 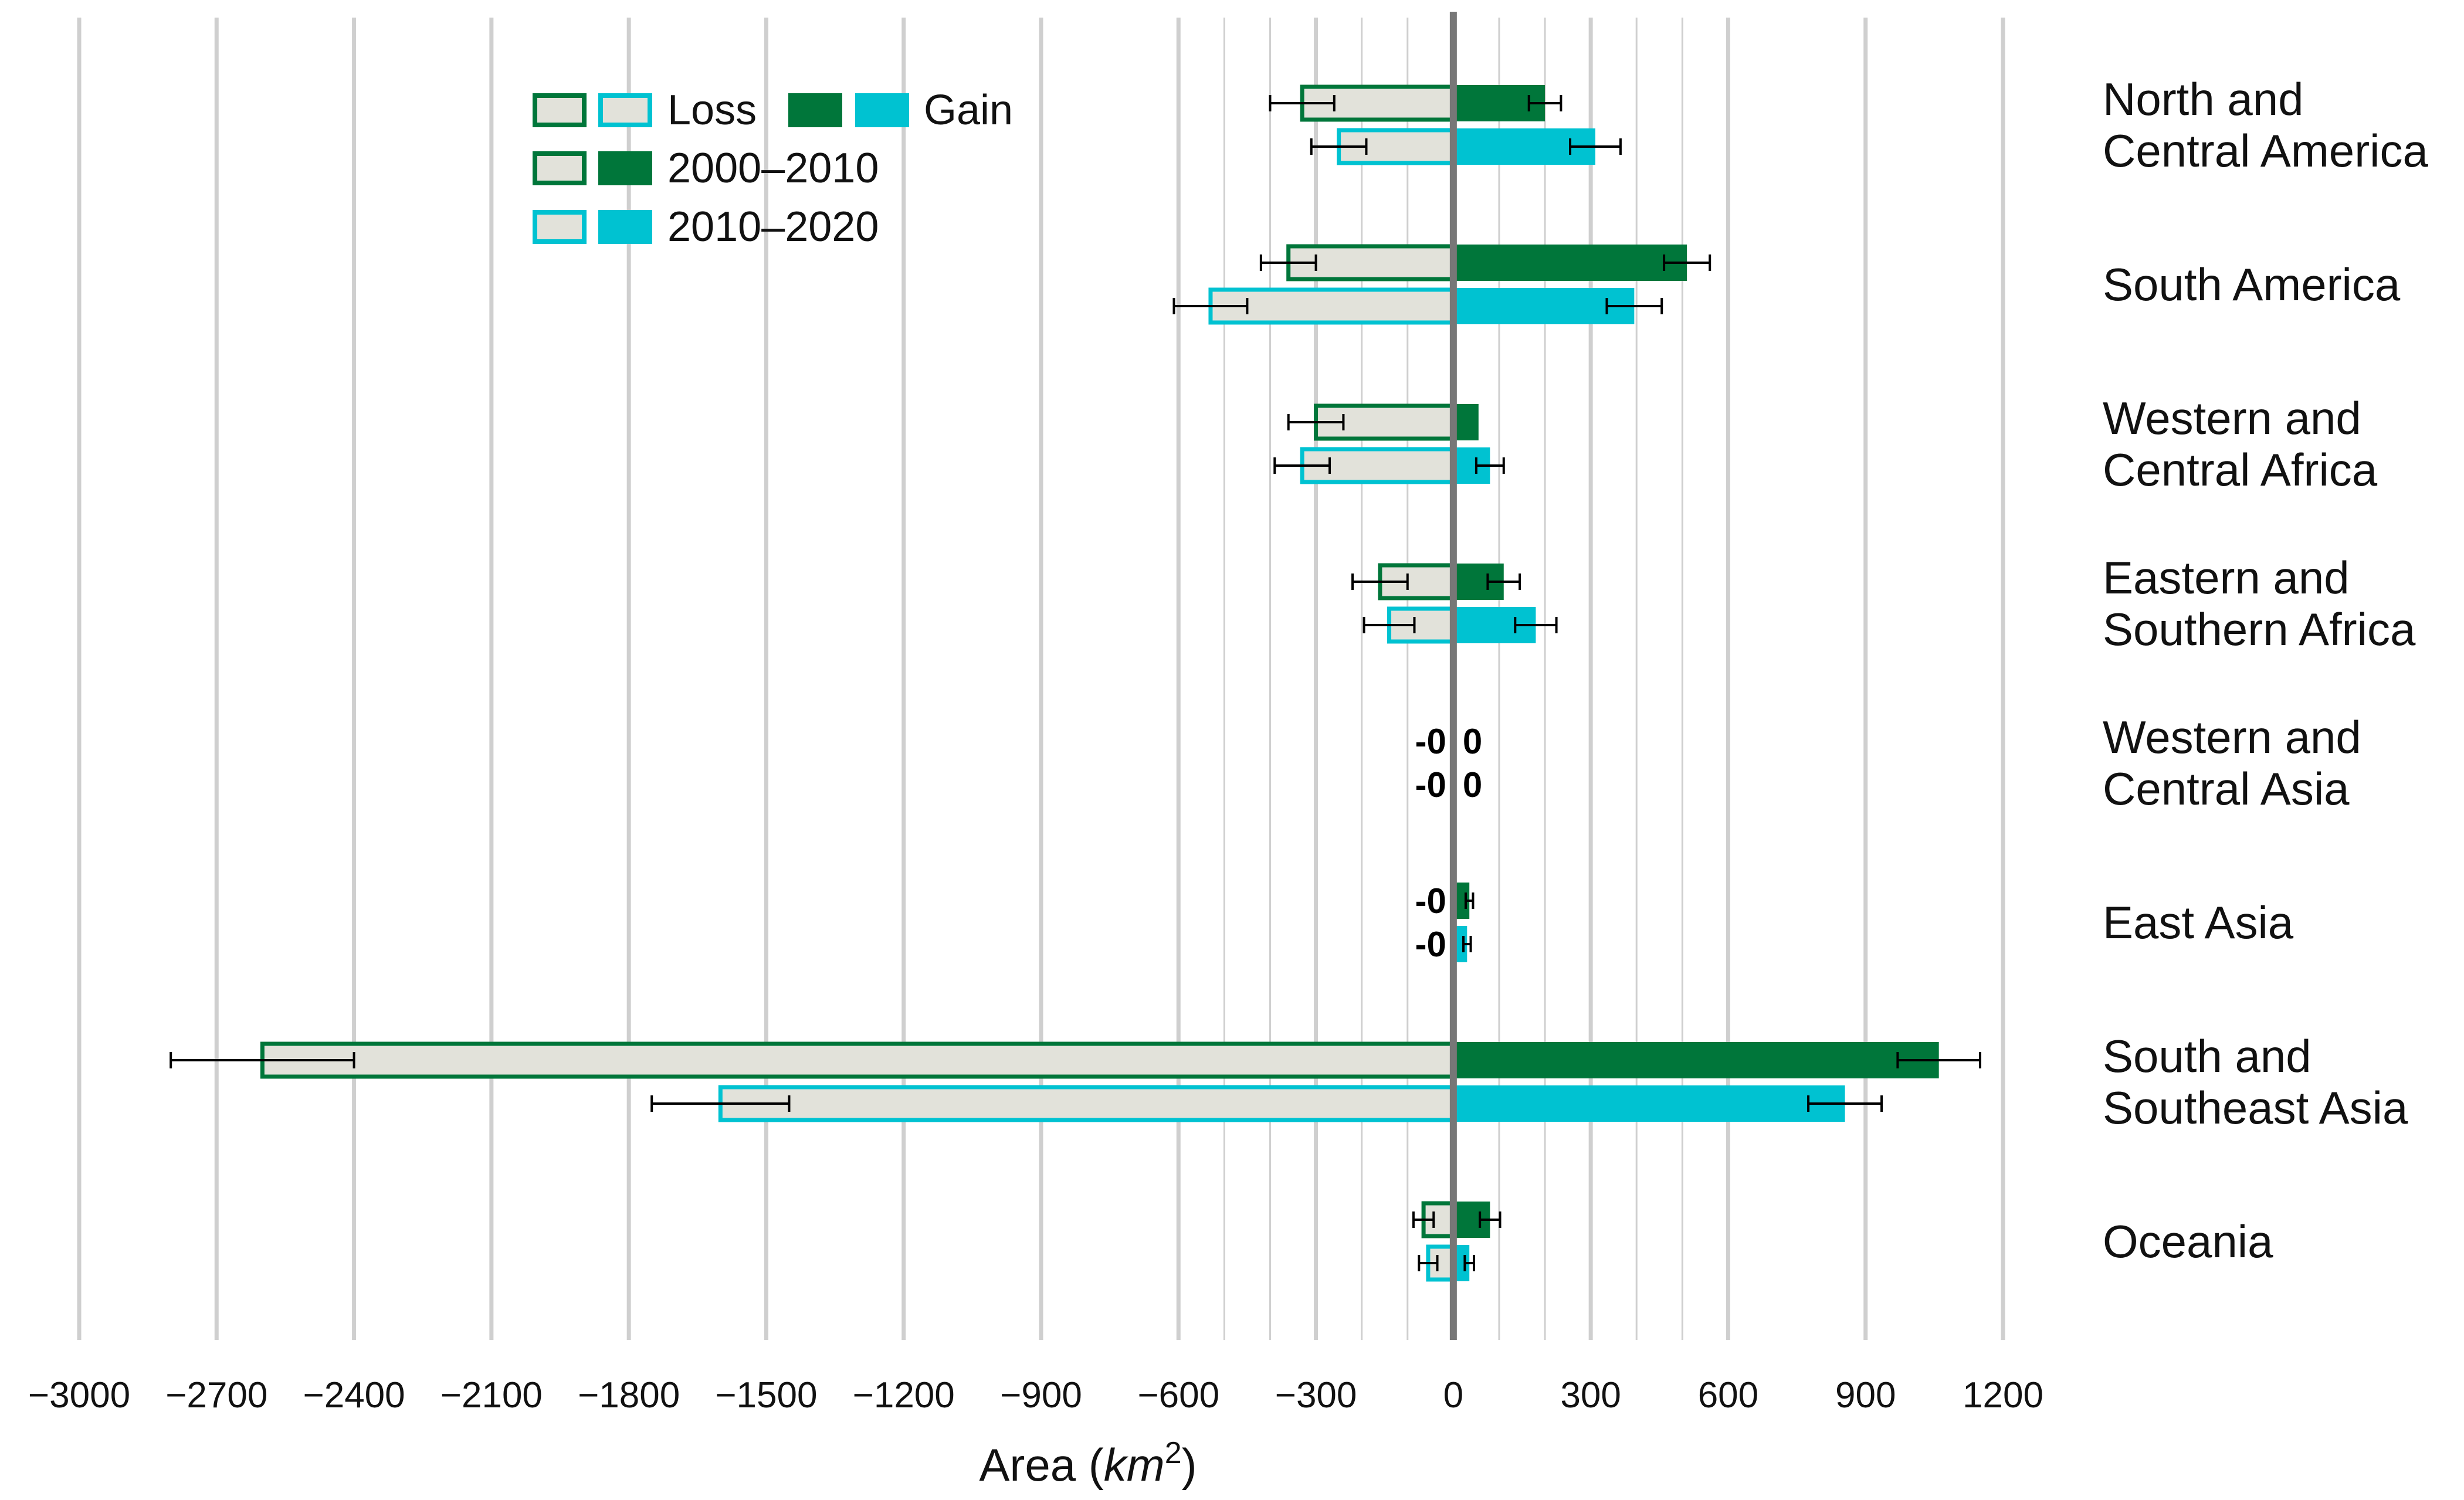 What do you see at coordinates (79, 1395) in the screenshot?
I see `x-tick-label: −3000` at bounding box center [79, 1395].